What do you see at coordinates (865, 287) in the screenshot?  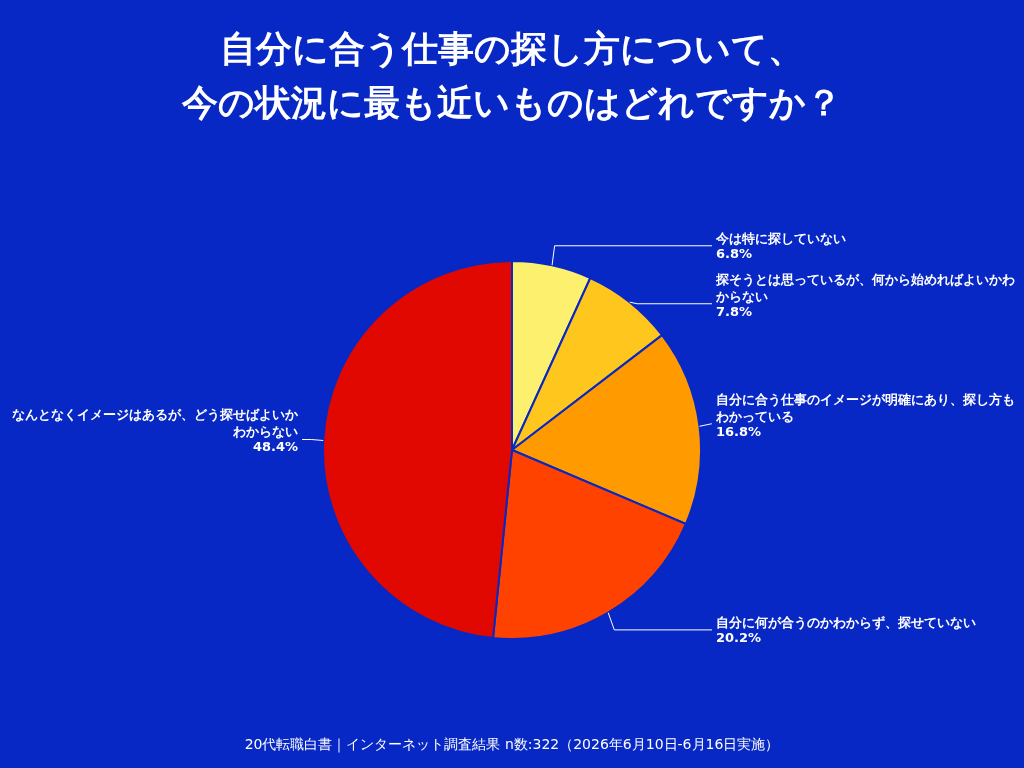 I see `slice-label: 探そうとは思っているが、何から始めればよいかわからない` at bounding box center [865, 287].